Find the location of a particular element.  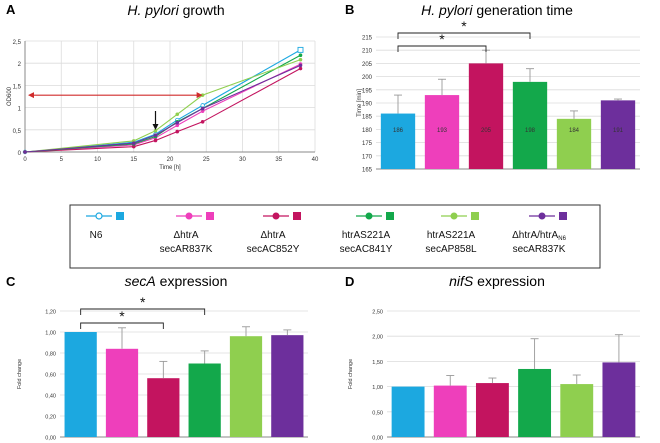

y-tick-label: 1,20 is located at coordinates (50, 313).